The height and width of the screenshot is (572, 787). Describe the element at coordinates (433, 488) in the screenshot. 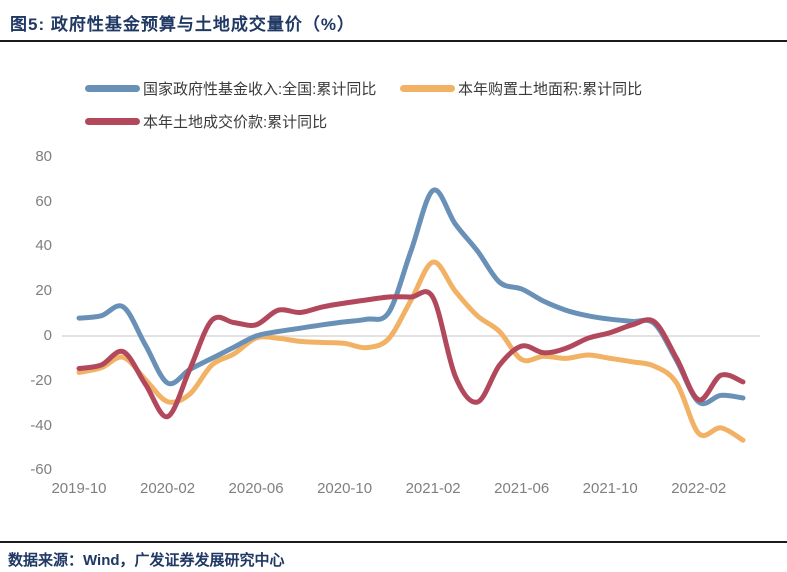

I see `x-tick-label: 2021-02` at that location.